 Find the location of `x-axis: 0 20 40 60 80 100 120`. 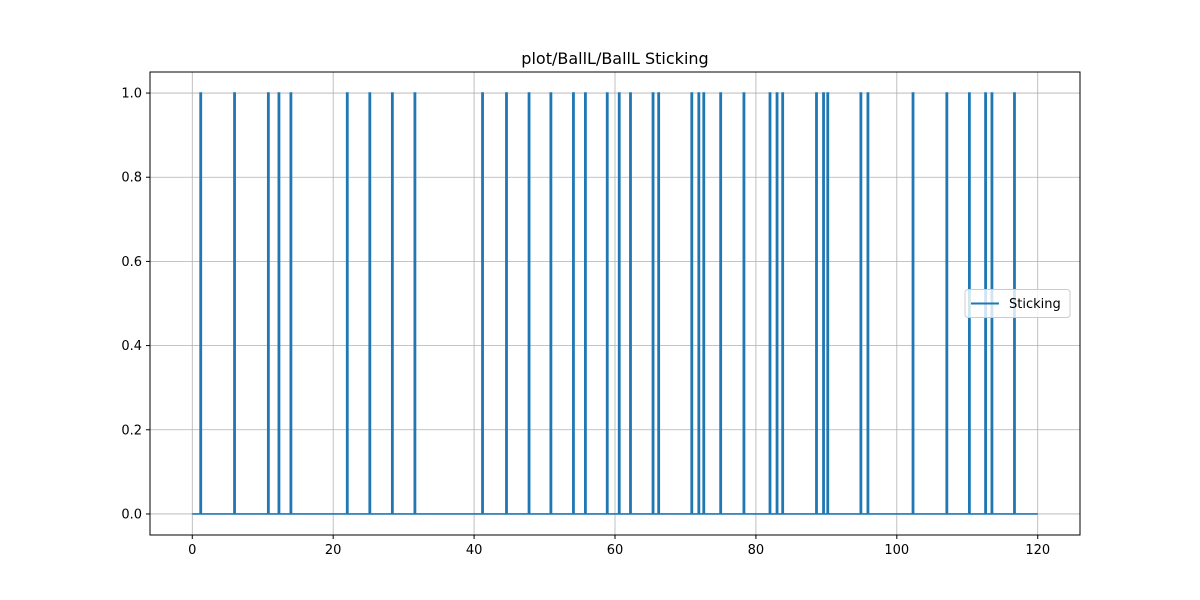

x-axis: 0 20 40 60 80 100 120 is located at coordinates (619, 546).